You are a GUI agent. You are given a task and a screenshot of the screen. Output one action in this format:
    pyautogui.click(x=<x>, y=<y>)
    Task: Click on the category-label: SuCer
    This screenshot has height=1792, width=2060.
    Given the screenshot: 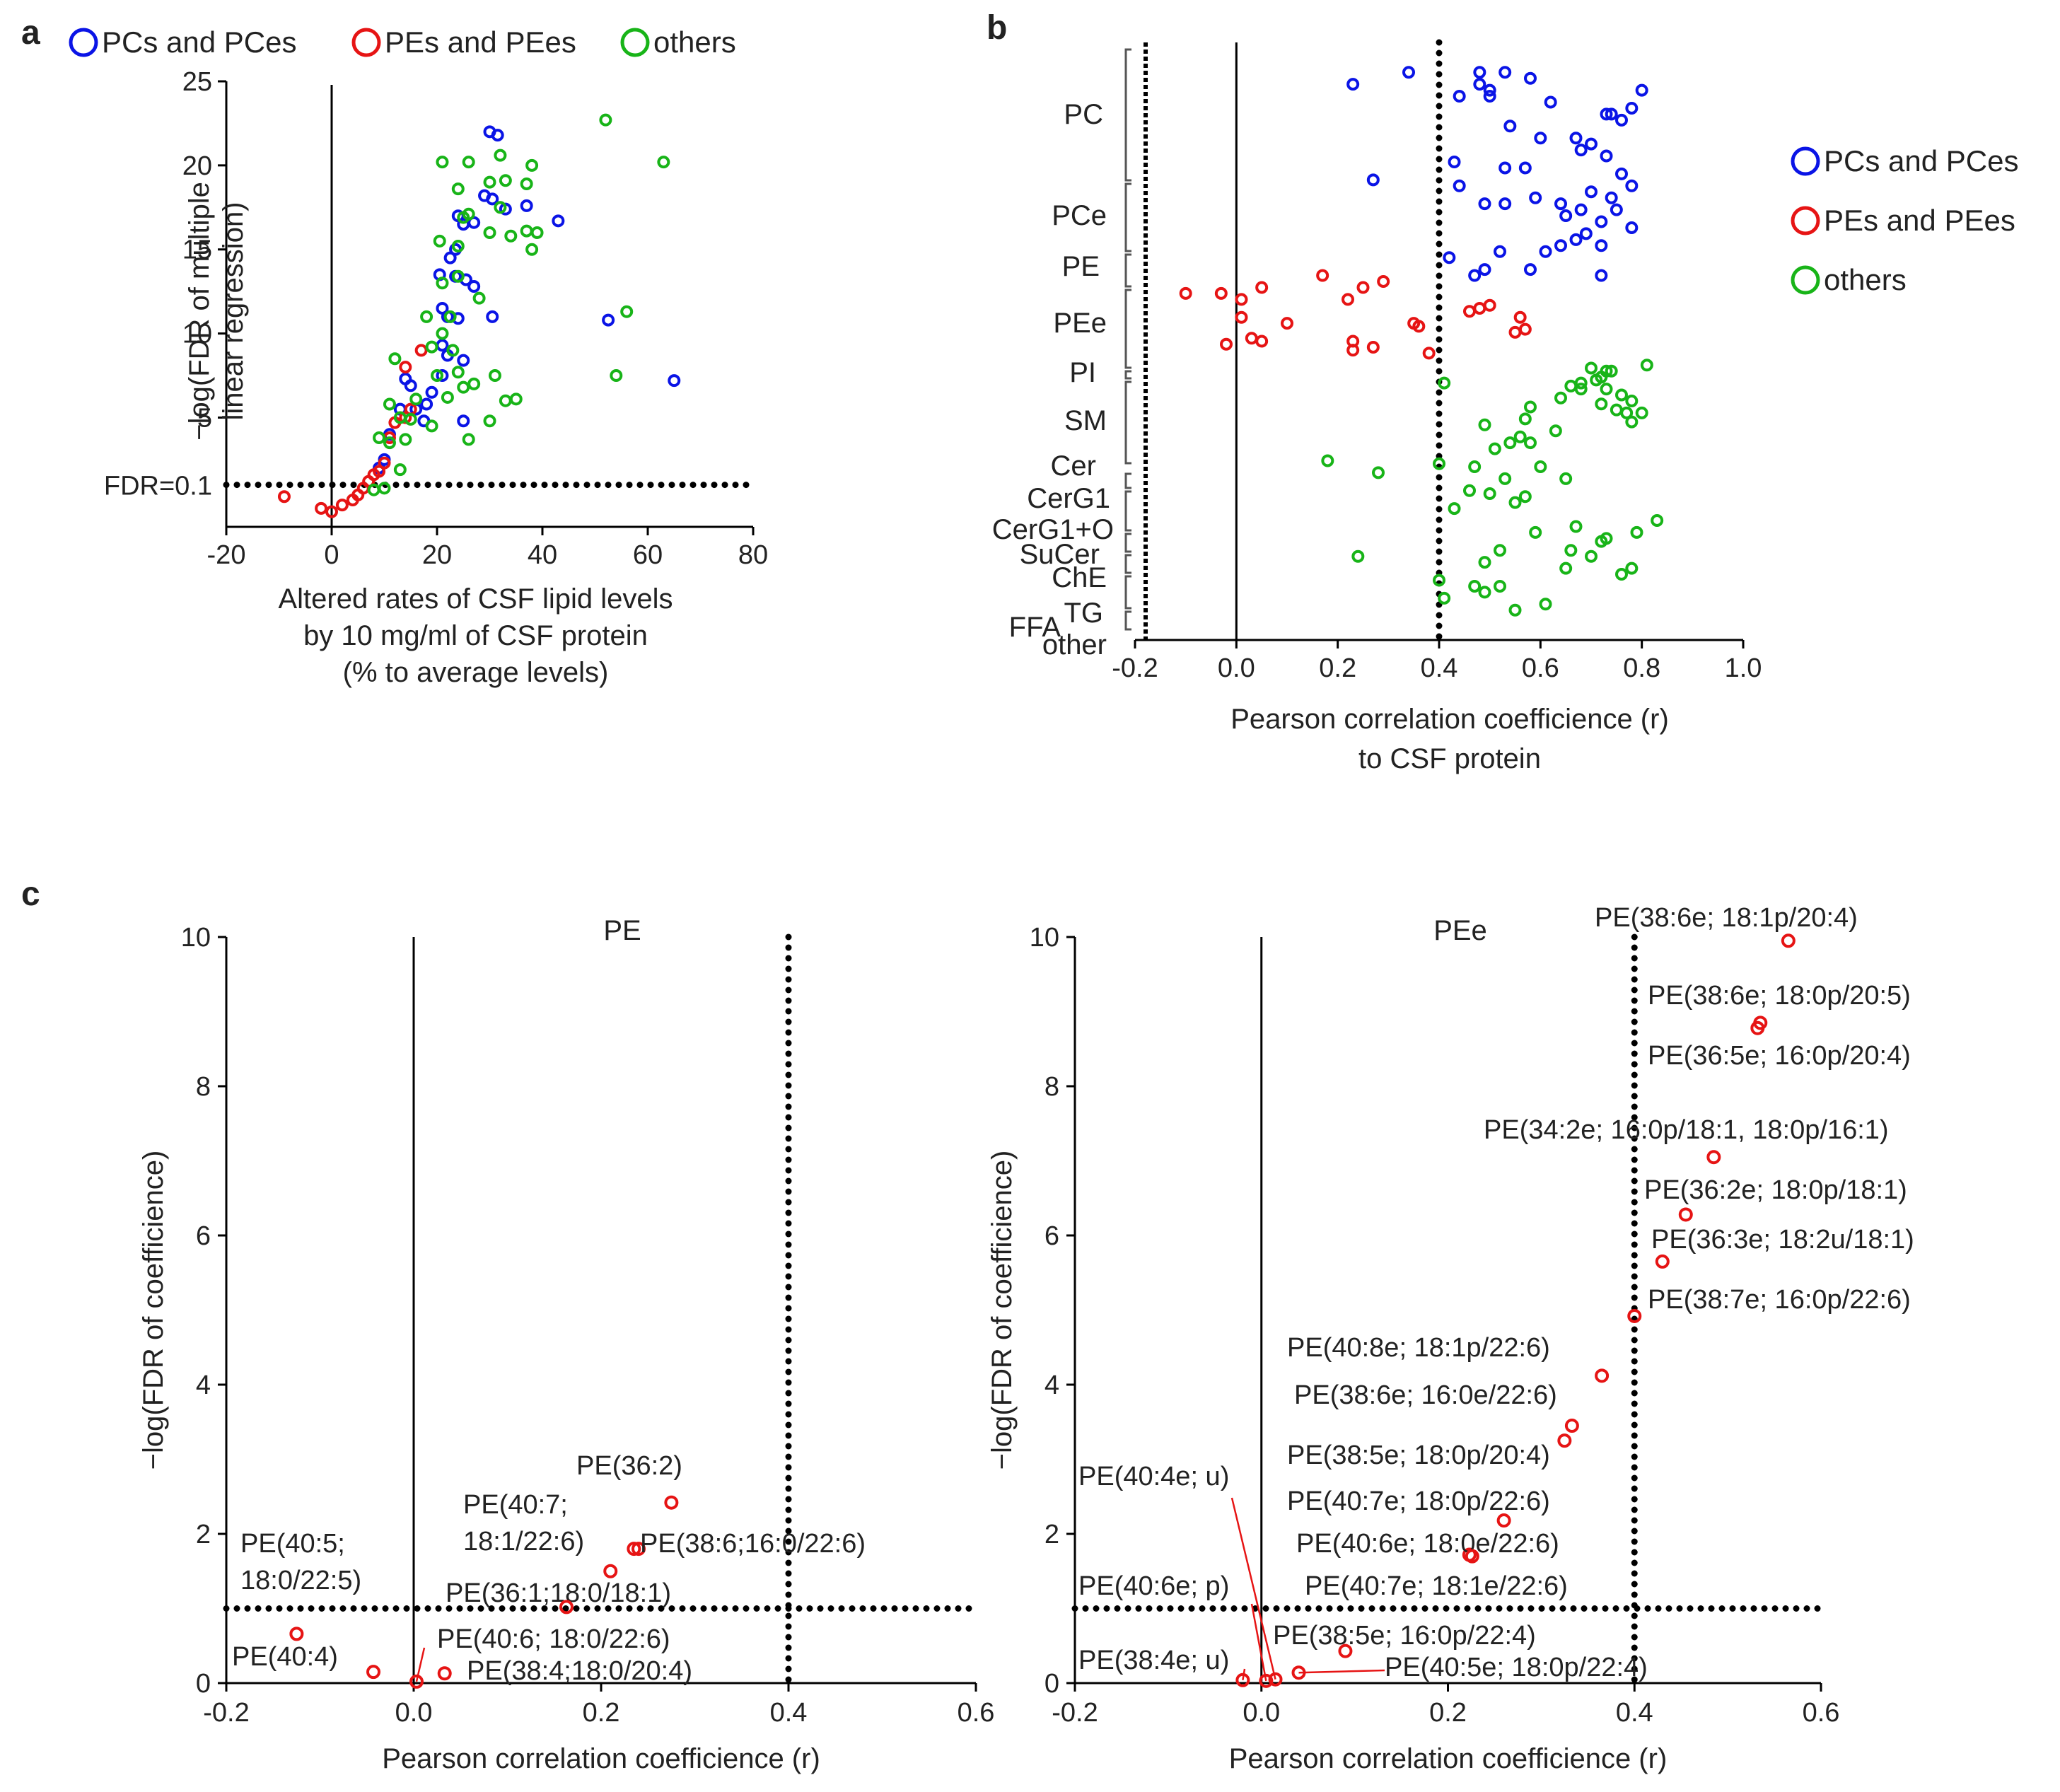 What is the action you would take?
    pyautogui.click(x=1060, y=554)
    